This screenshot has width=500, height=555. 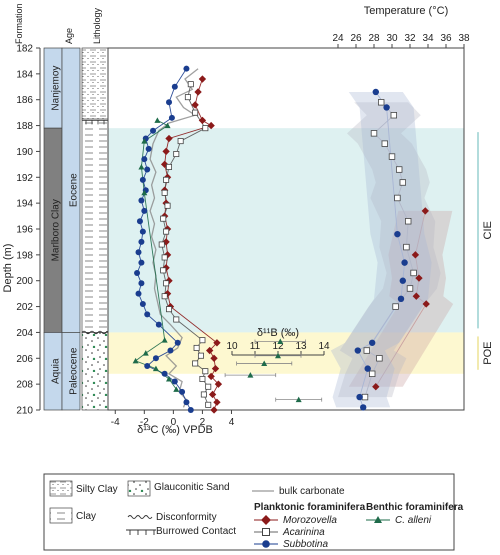 I want to click on legend-c-alleni-symbol, so click(x=378, y=519).